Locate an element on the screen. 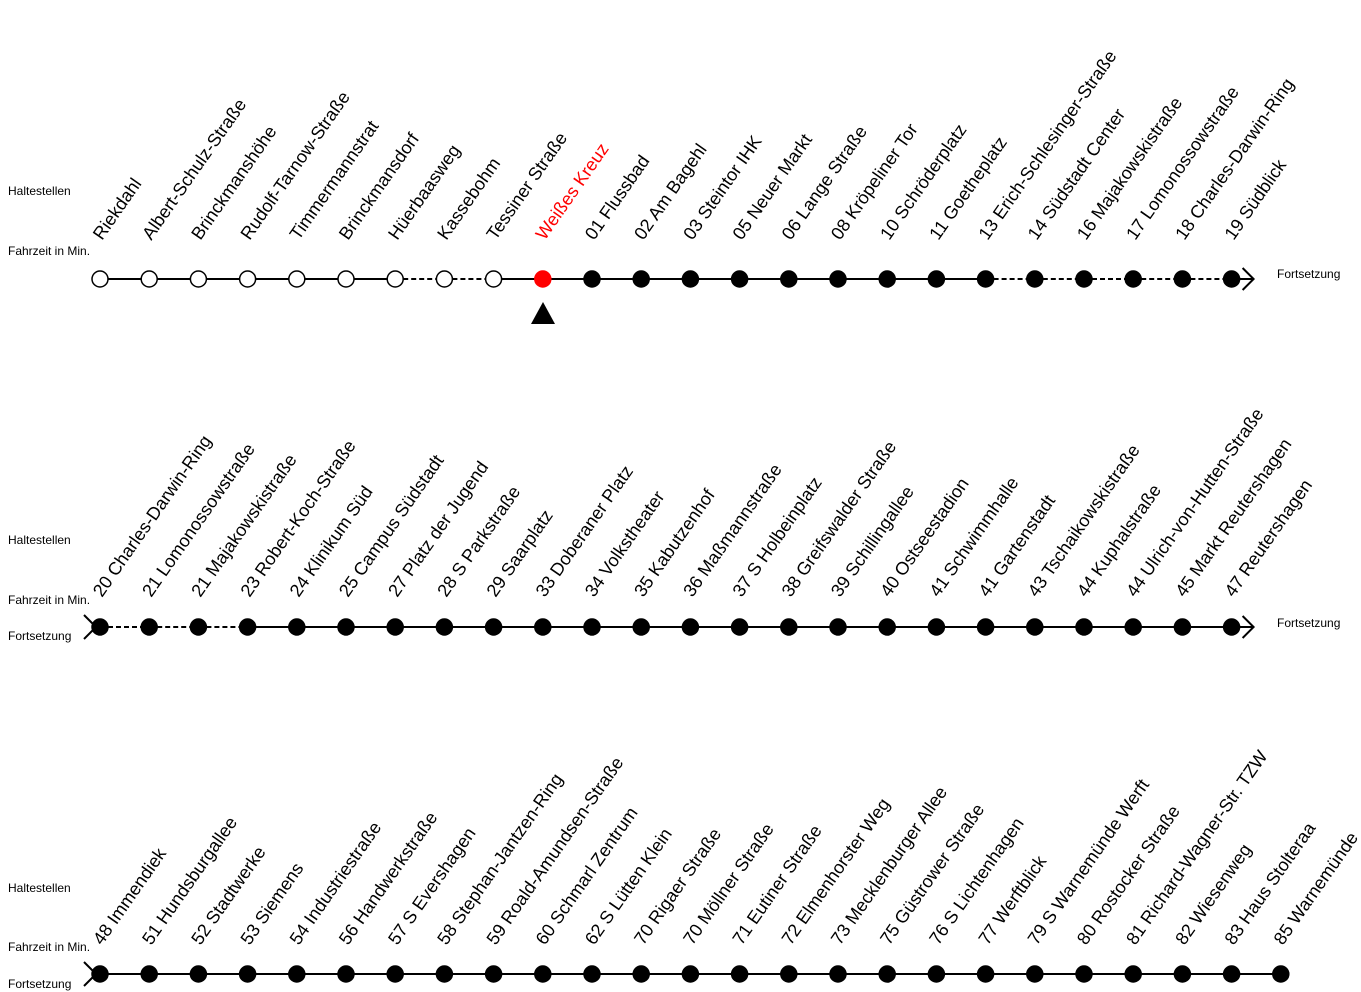 The image size is (1361, 992). line-end-arrow-icon is located at coordinates (1248, 627).